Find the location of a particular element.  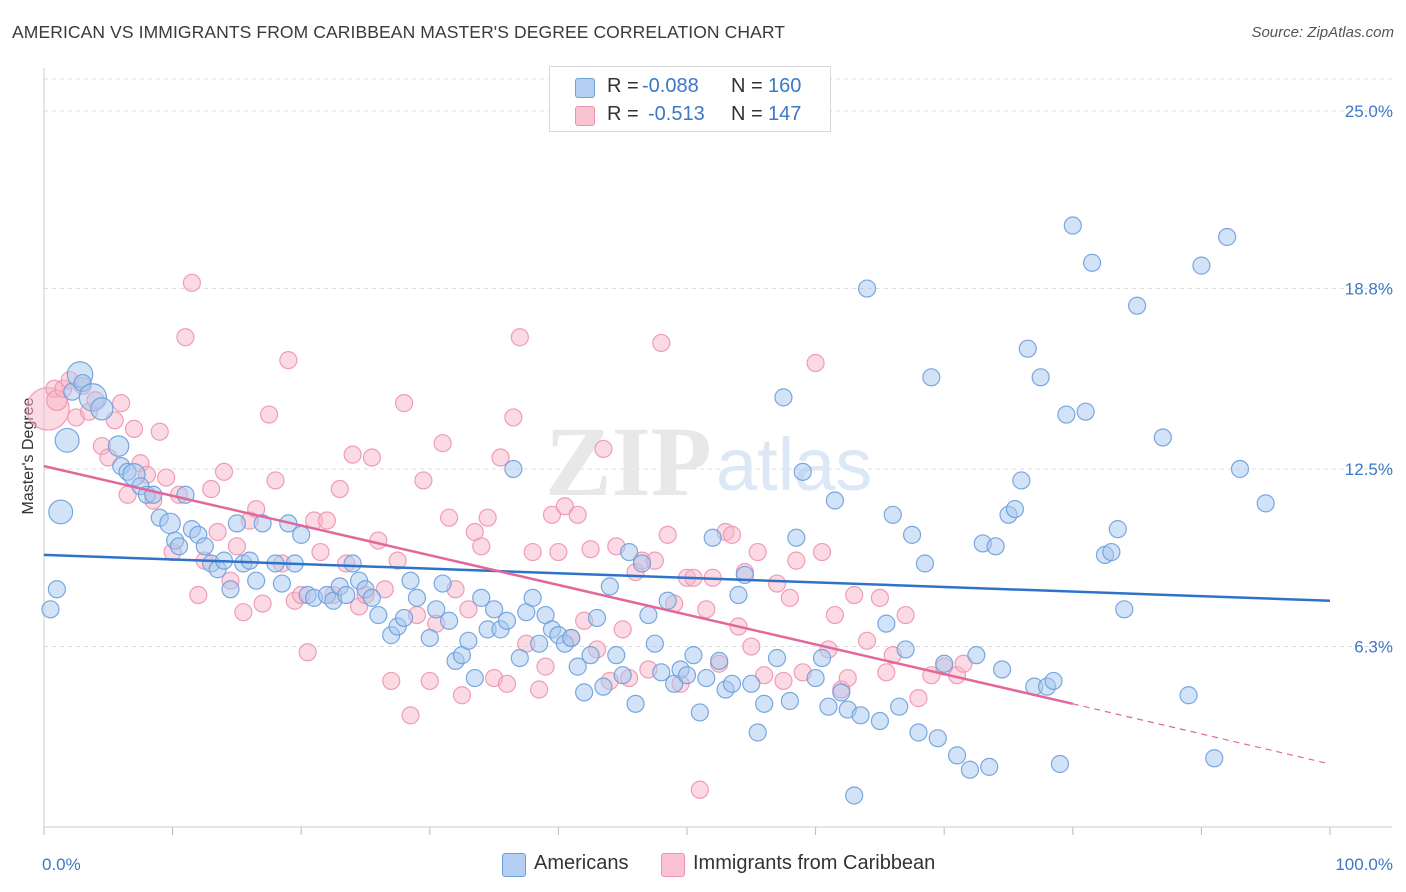

legend-n-value: 160 is located at coordinates (785, 86).